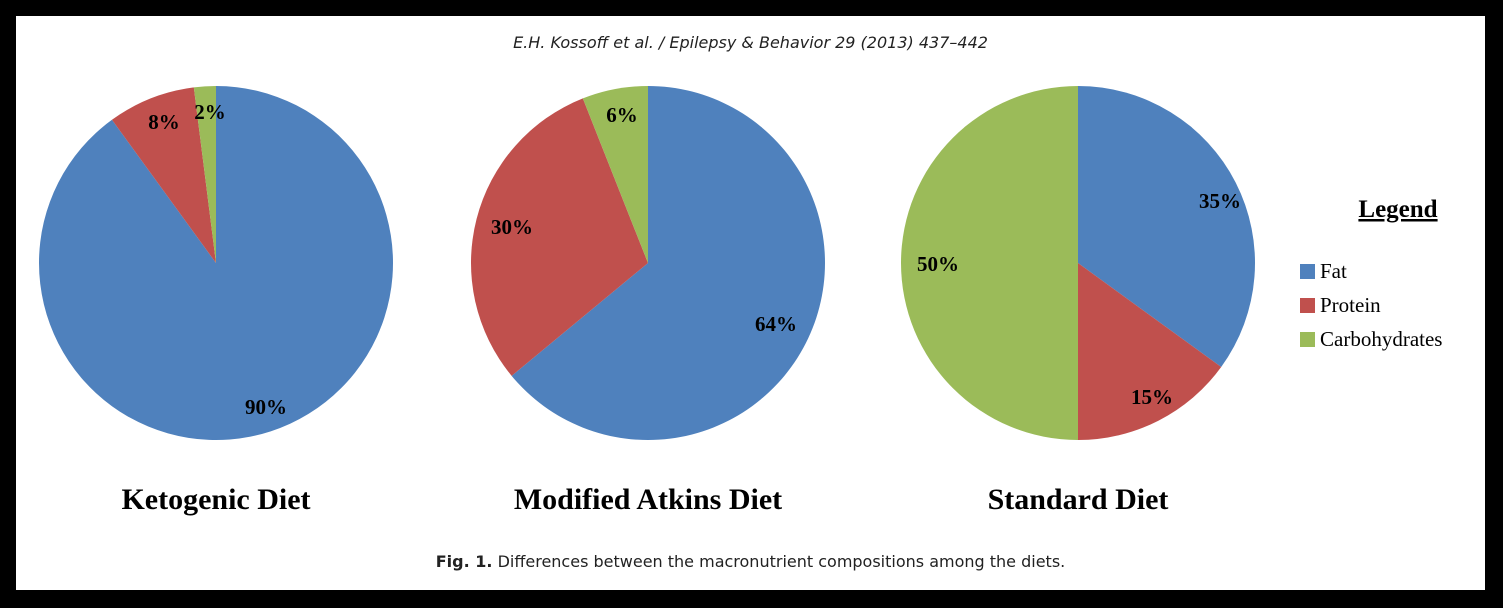 The image size is (1503, 608). What do you see at coordinates (1350, 305) in the screenshot?
I see `legend-label-protein: Protein` at bounding box center [1350, 305].